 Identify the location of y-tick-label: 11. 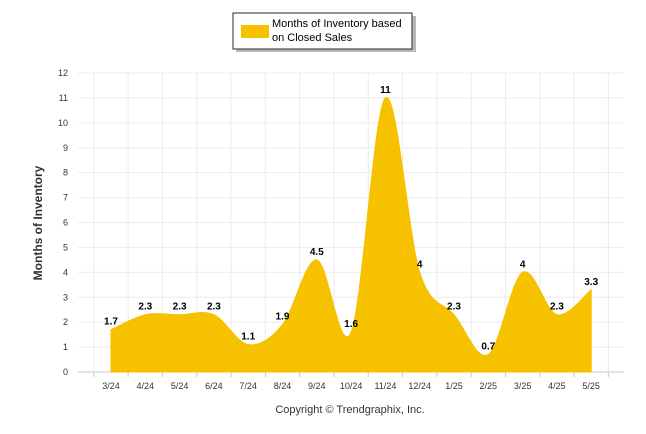
(63, 98).